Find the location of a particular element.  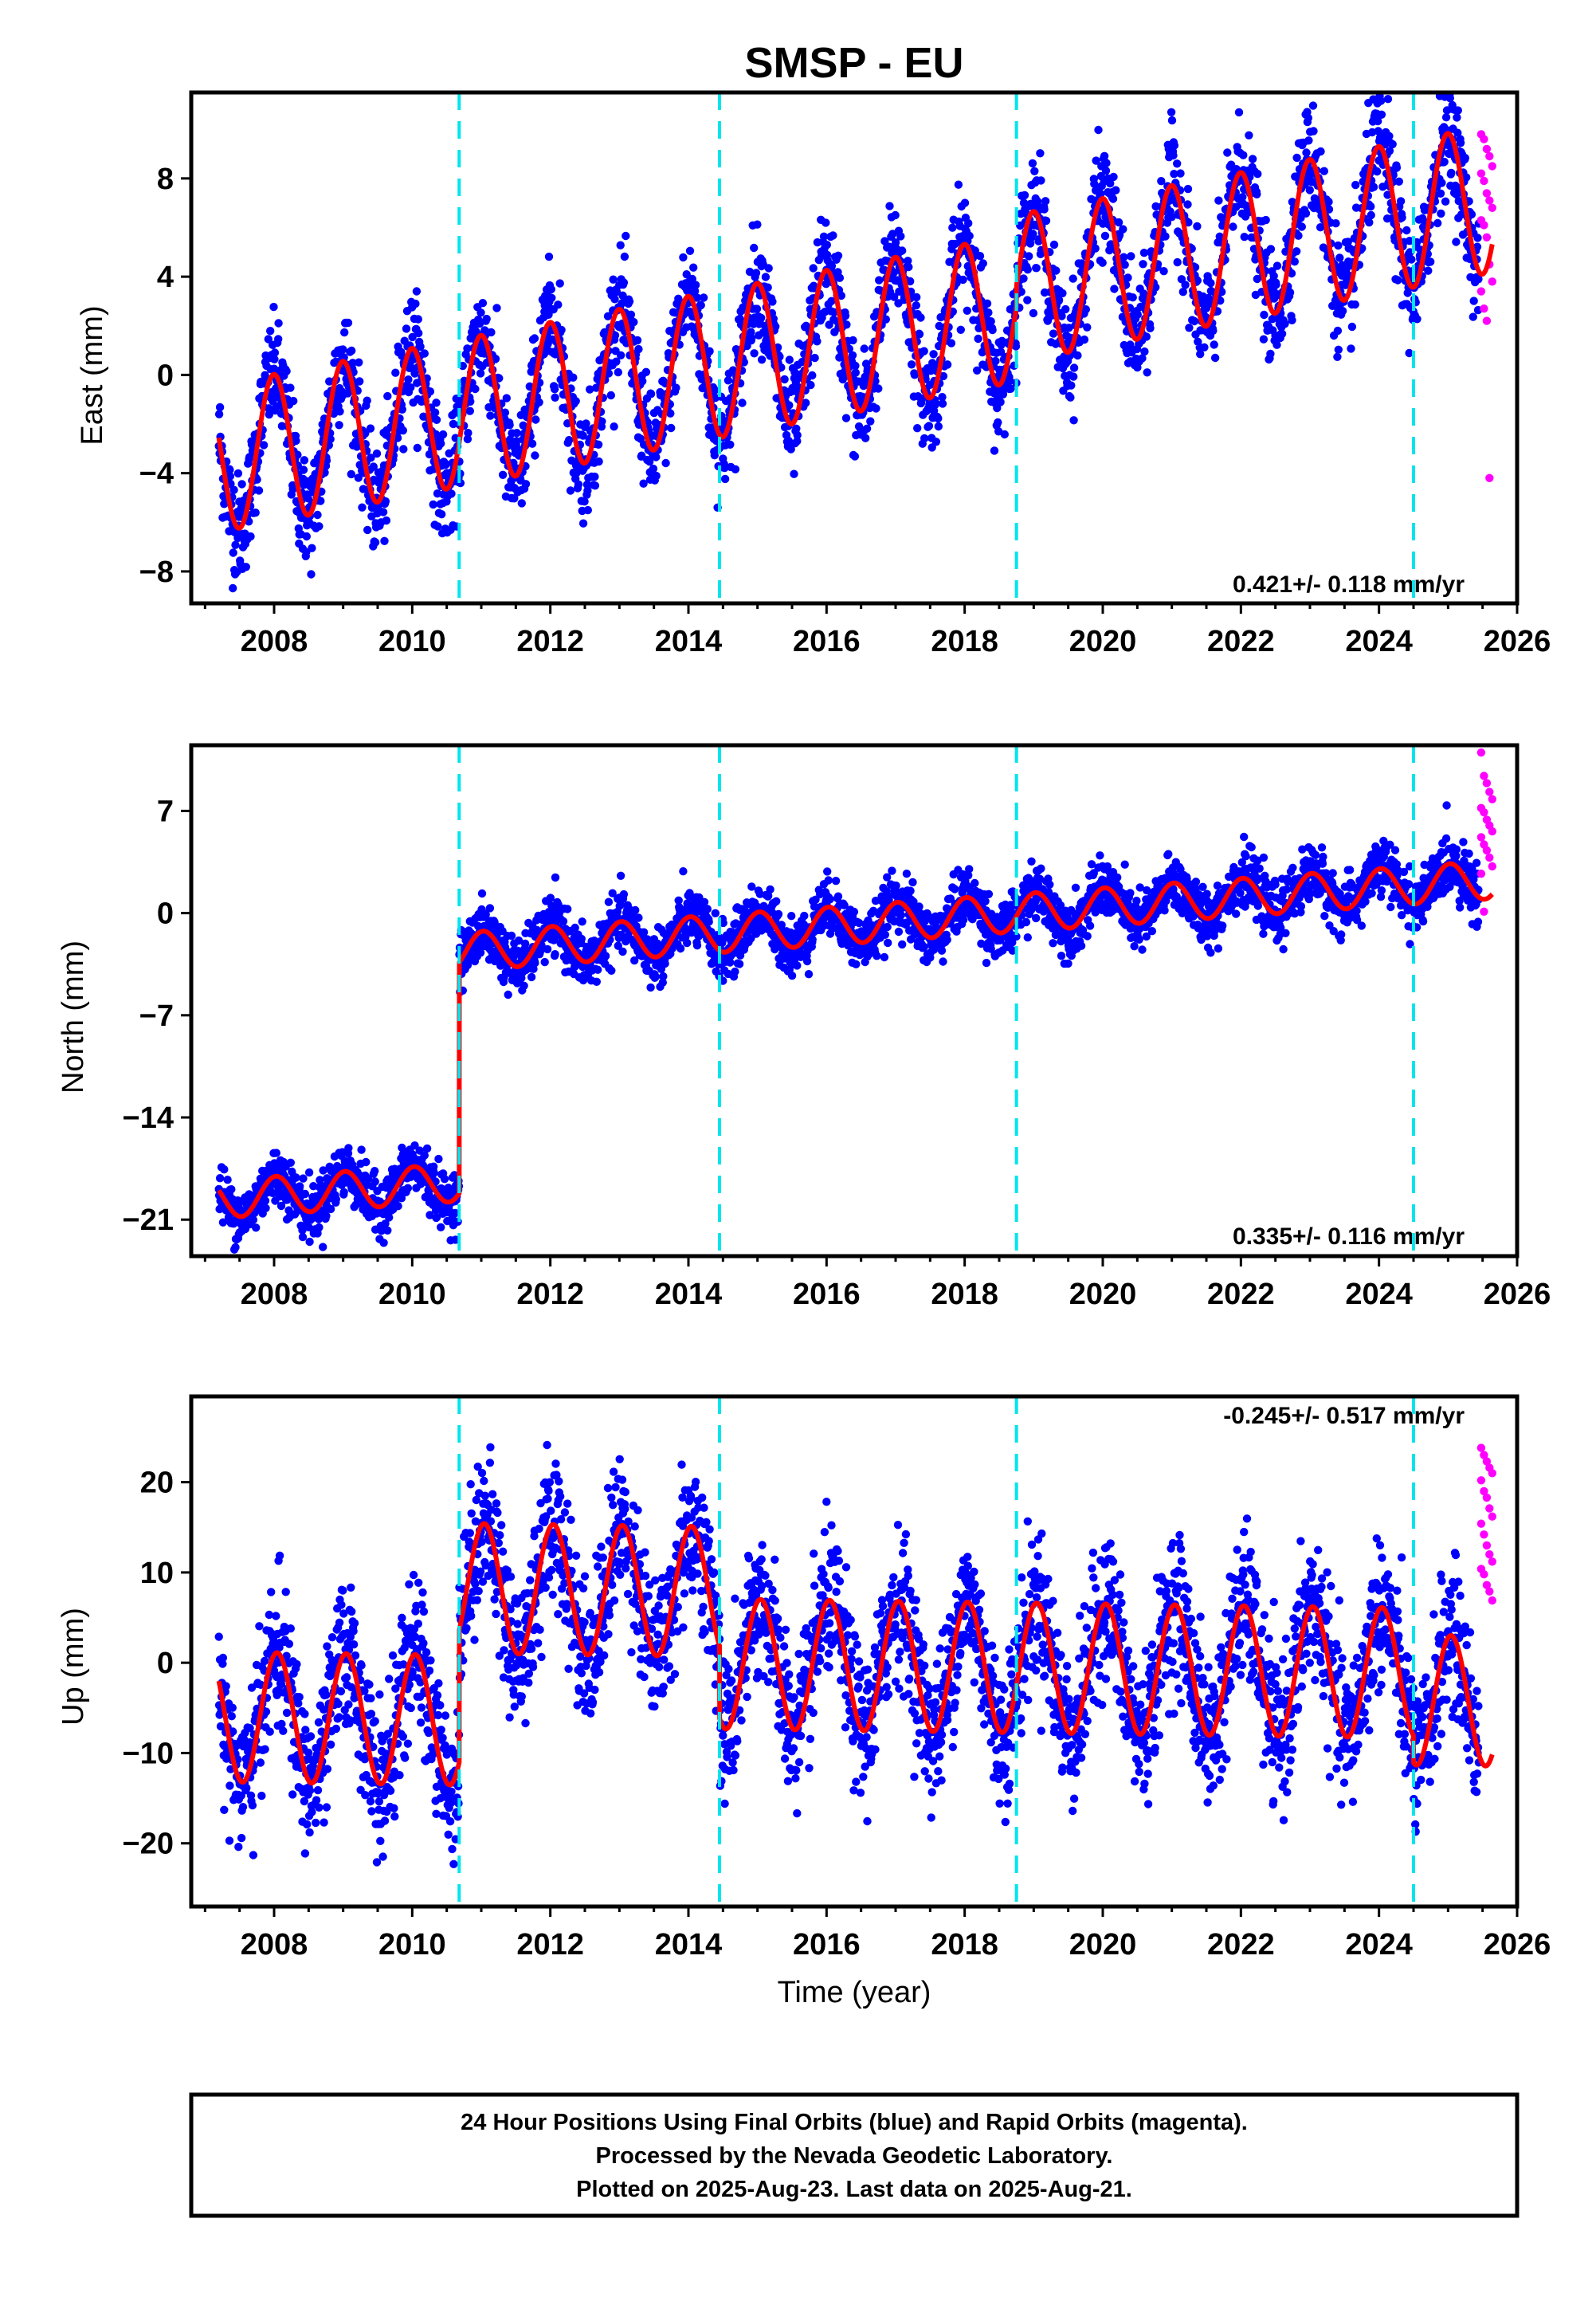

north-y-tick-label: −21 is located at coordinates (149, 1220).